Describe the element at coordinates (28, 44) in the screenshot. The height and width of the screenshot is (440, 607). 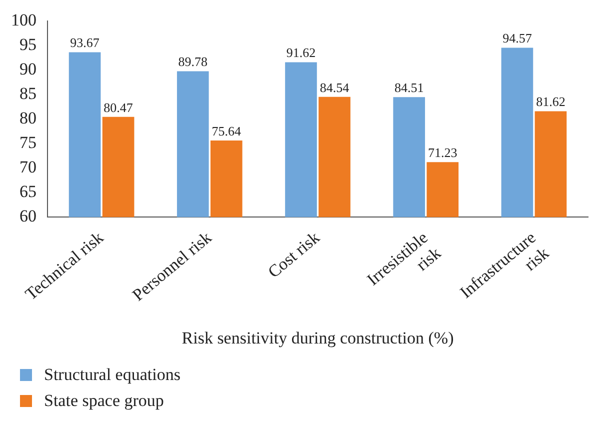
I see `y-tick-label: 95` at that location.